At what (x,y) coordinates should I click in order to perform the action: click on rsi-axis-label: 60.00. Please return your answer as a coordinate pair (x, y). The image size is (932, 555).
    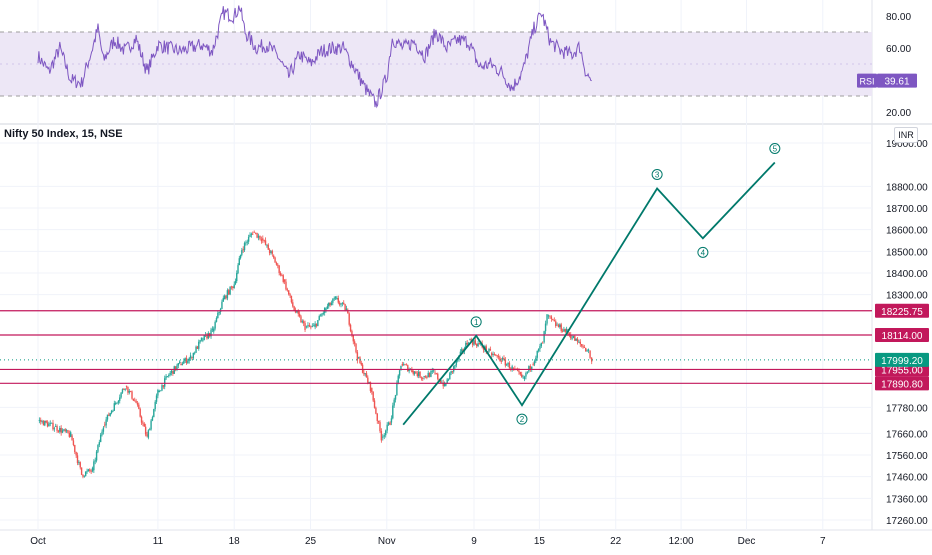
    Looking at the image, I should click on (898, 49).